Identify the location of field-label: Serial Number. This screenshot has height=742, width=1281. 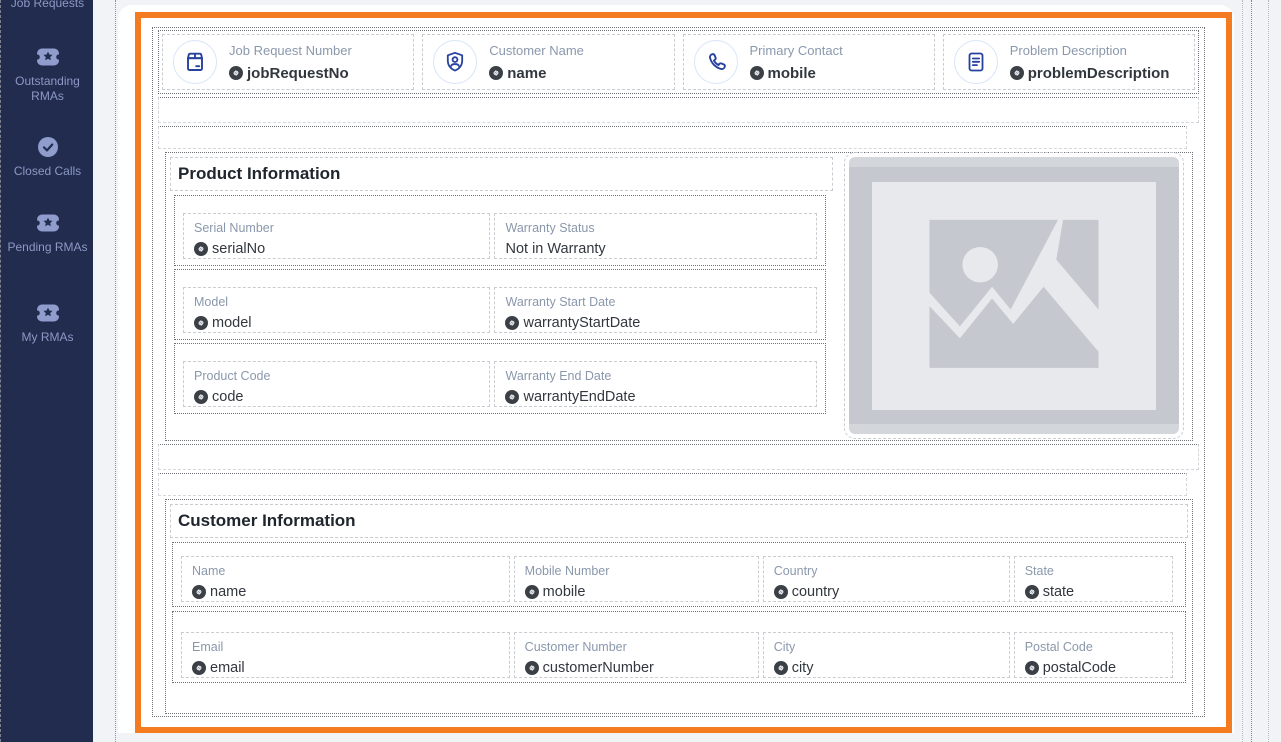
(234, 228).